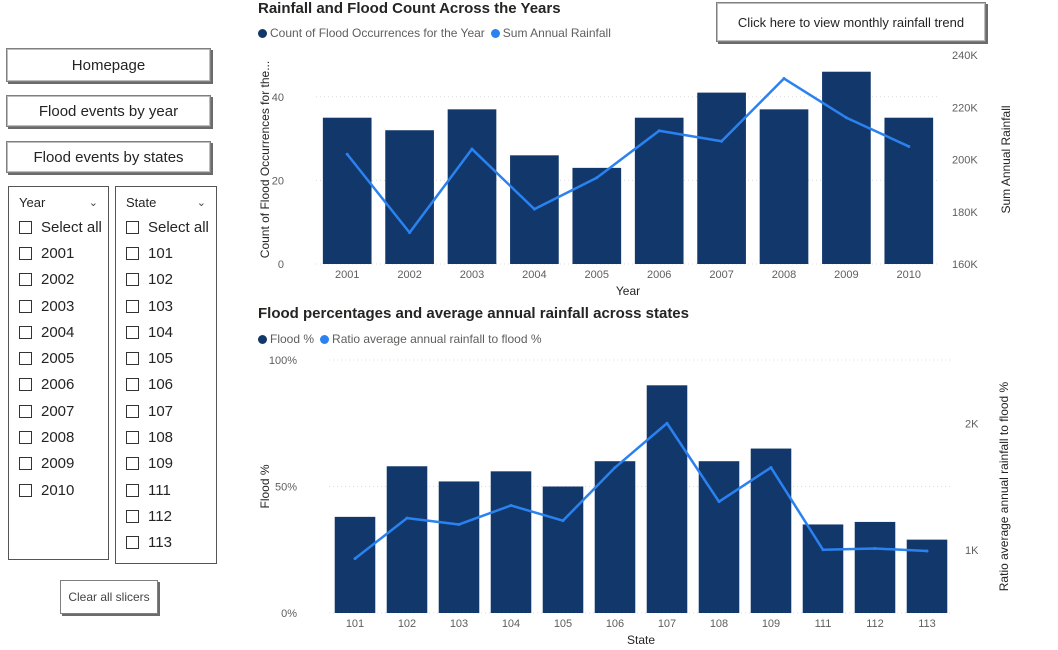  I want to click on state-item-label: 111, so click(159, 490).